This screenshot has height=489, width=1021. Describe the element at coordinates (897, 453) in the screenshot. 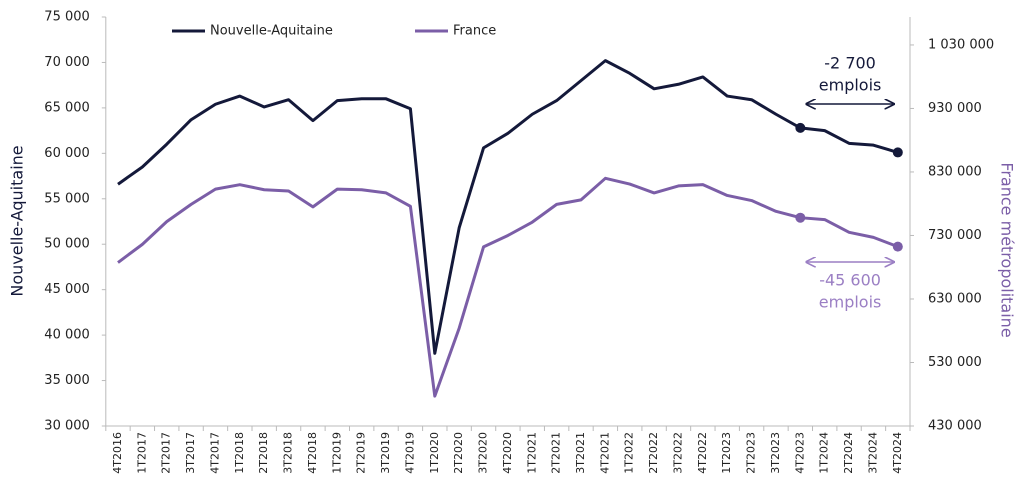

I see `x-tick-label: 4T2024` at that location.